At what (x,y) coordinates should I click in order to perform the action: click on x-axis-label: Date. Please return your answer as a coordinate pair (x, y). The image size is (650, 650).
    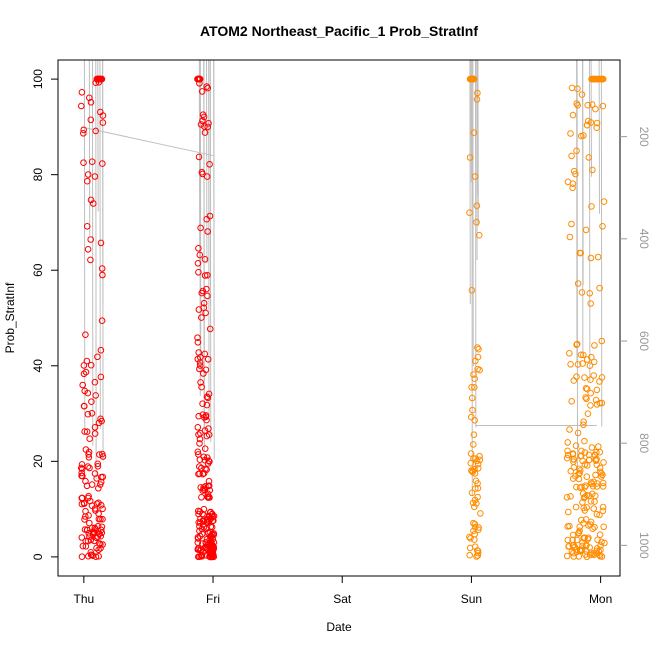
    Looking at the image, I should click on (339, 627).